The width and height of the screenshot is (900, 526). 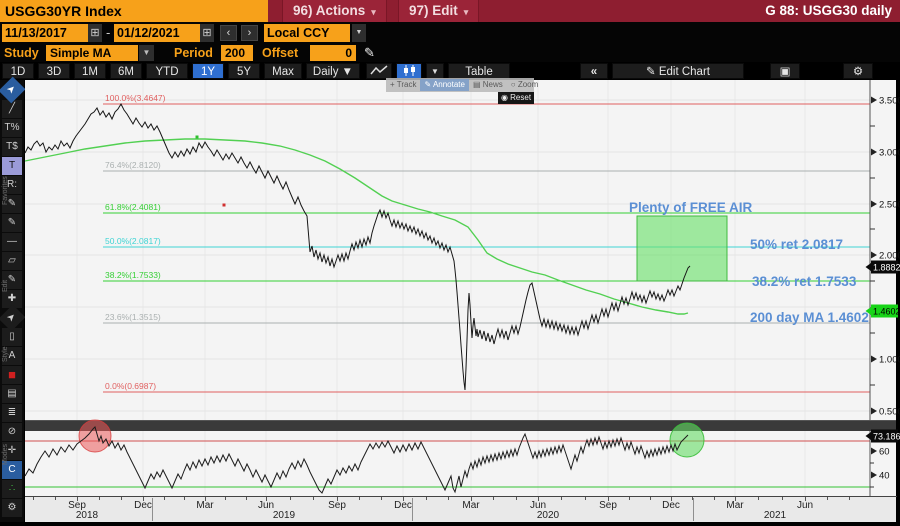 What do you see at coordinates (12, 261) in the screenshot?
I see `channel-tool-icon: ▱` at bounding box center [12, 261].